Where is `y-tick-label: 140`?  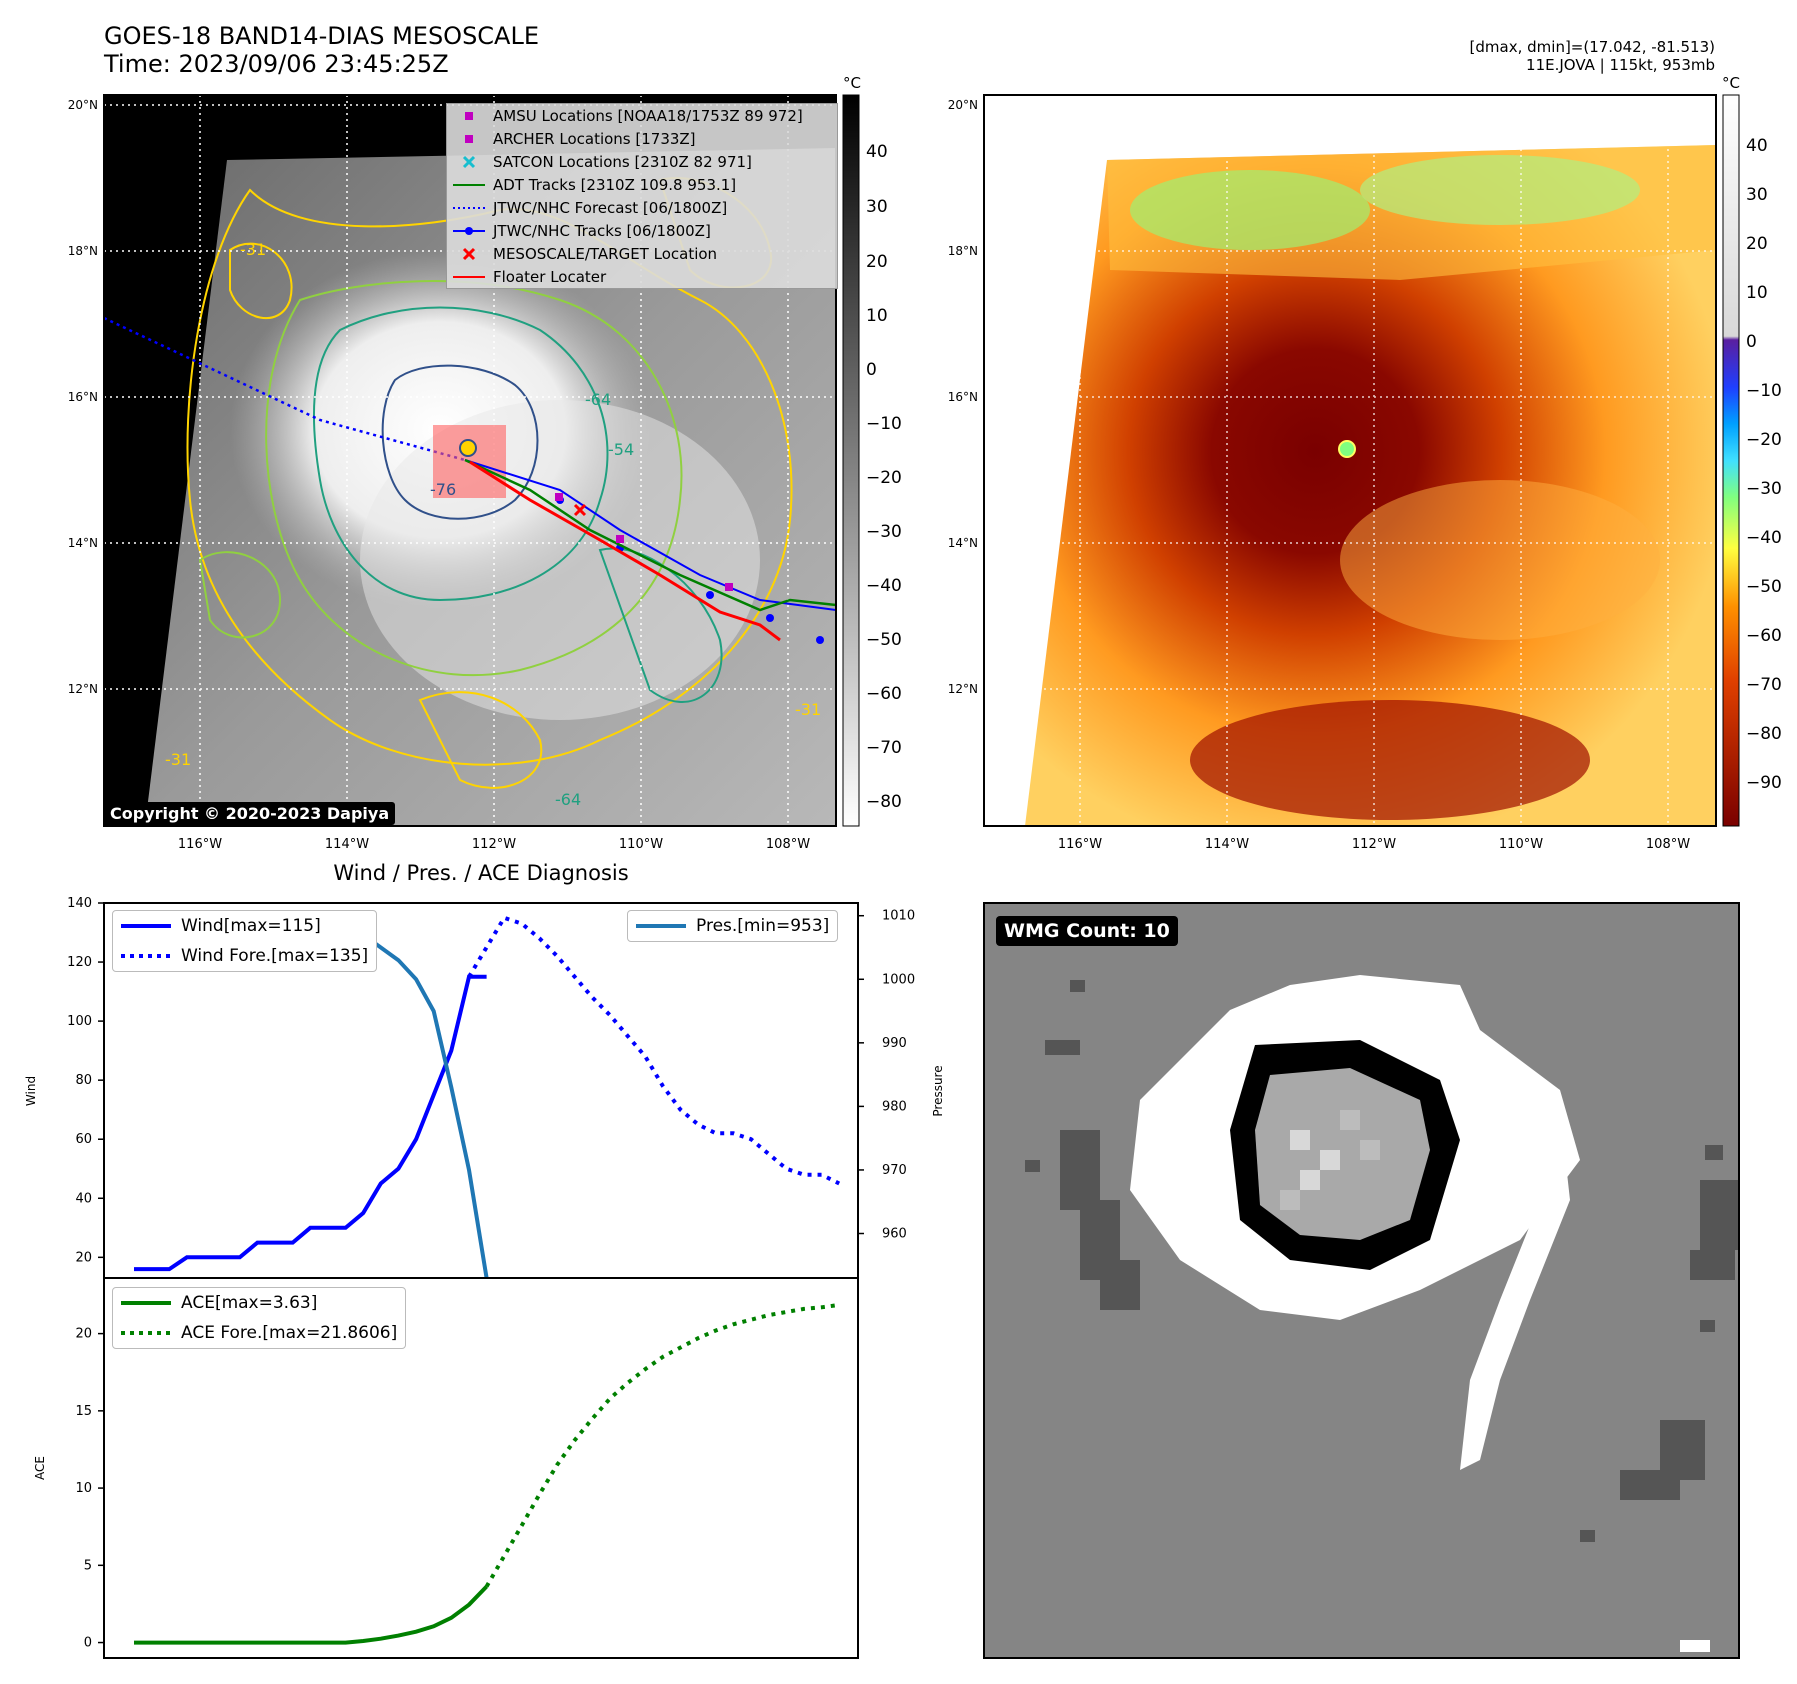 y-tick-label: 140 is located at coordinates (79, 903).